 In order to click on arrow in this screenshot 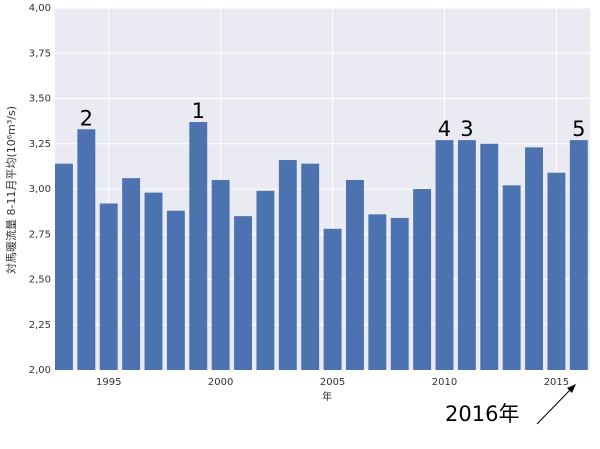, I will do `click(554, 406)`.